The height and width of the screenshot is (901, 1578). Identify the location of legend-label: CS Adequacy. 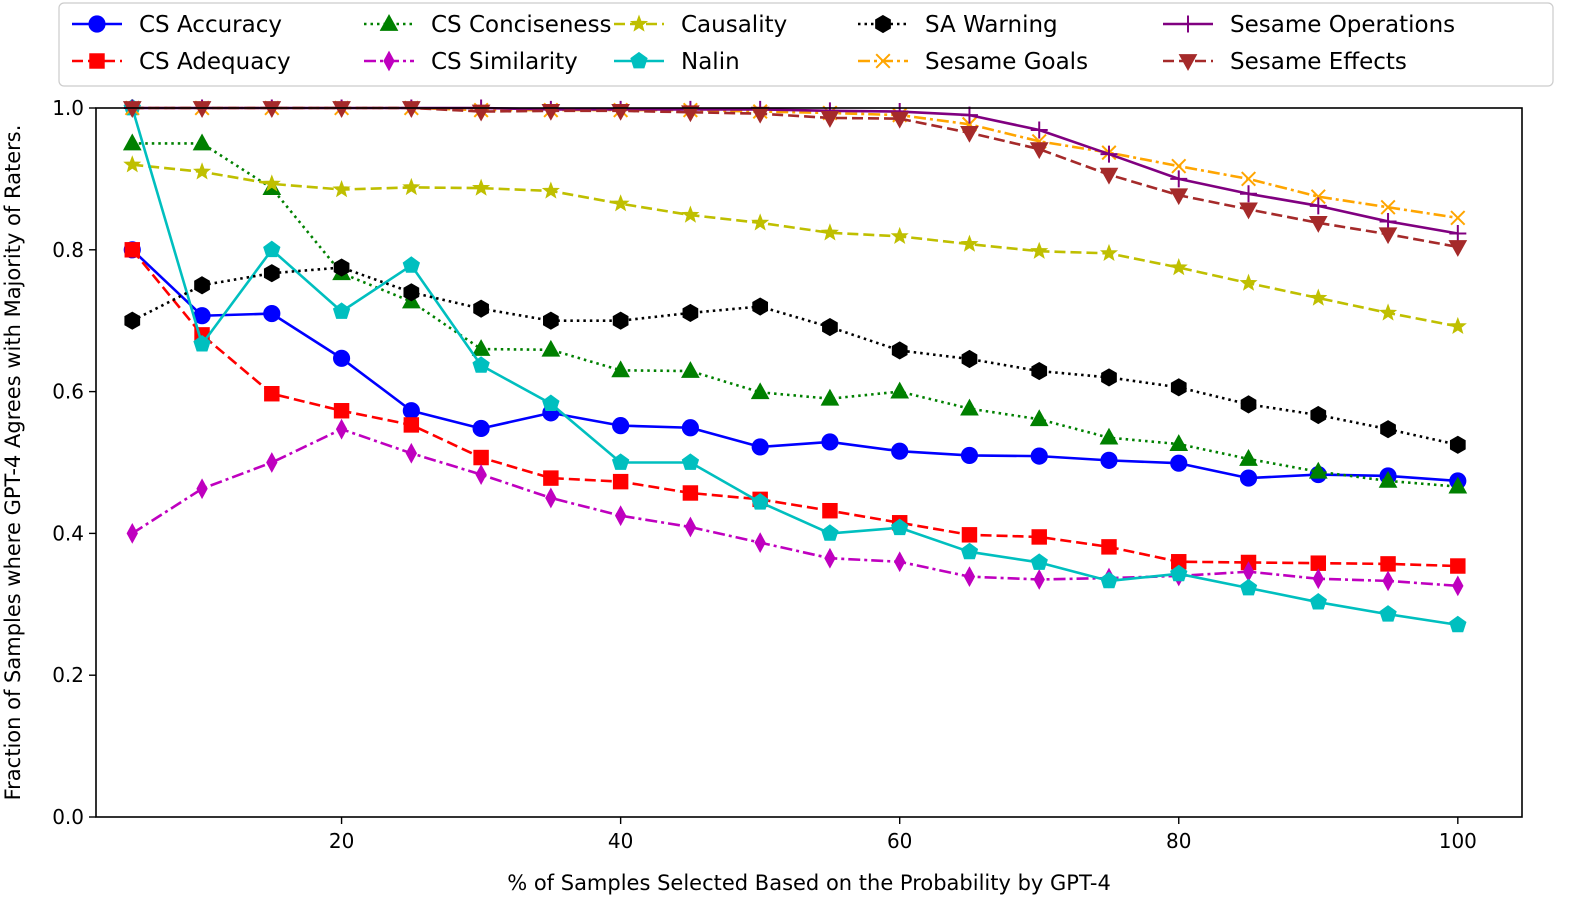
(215, 62).